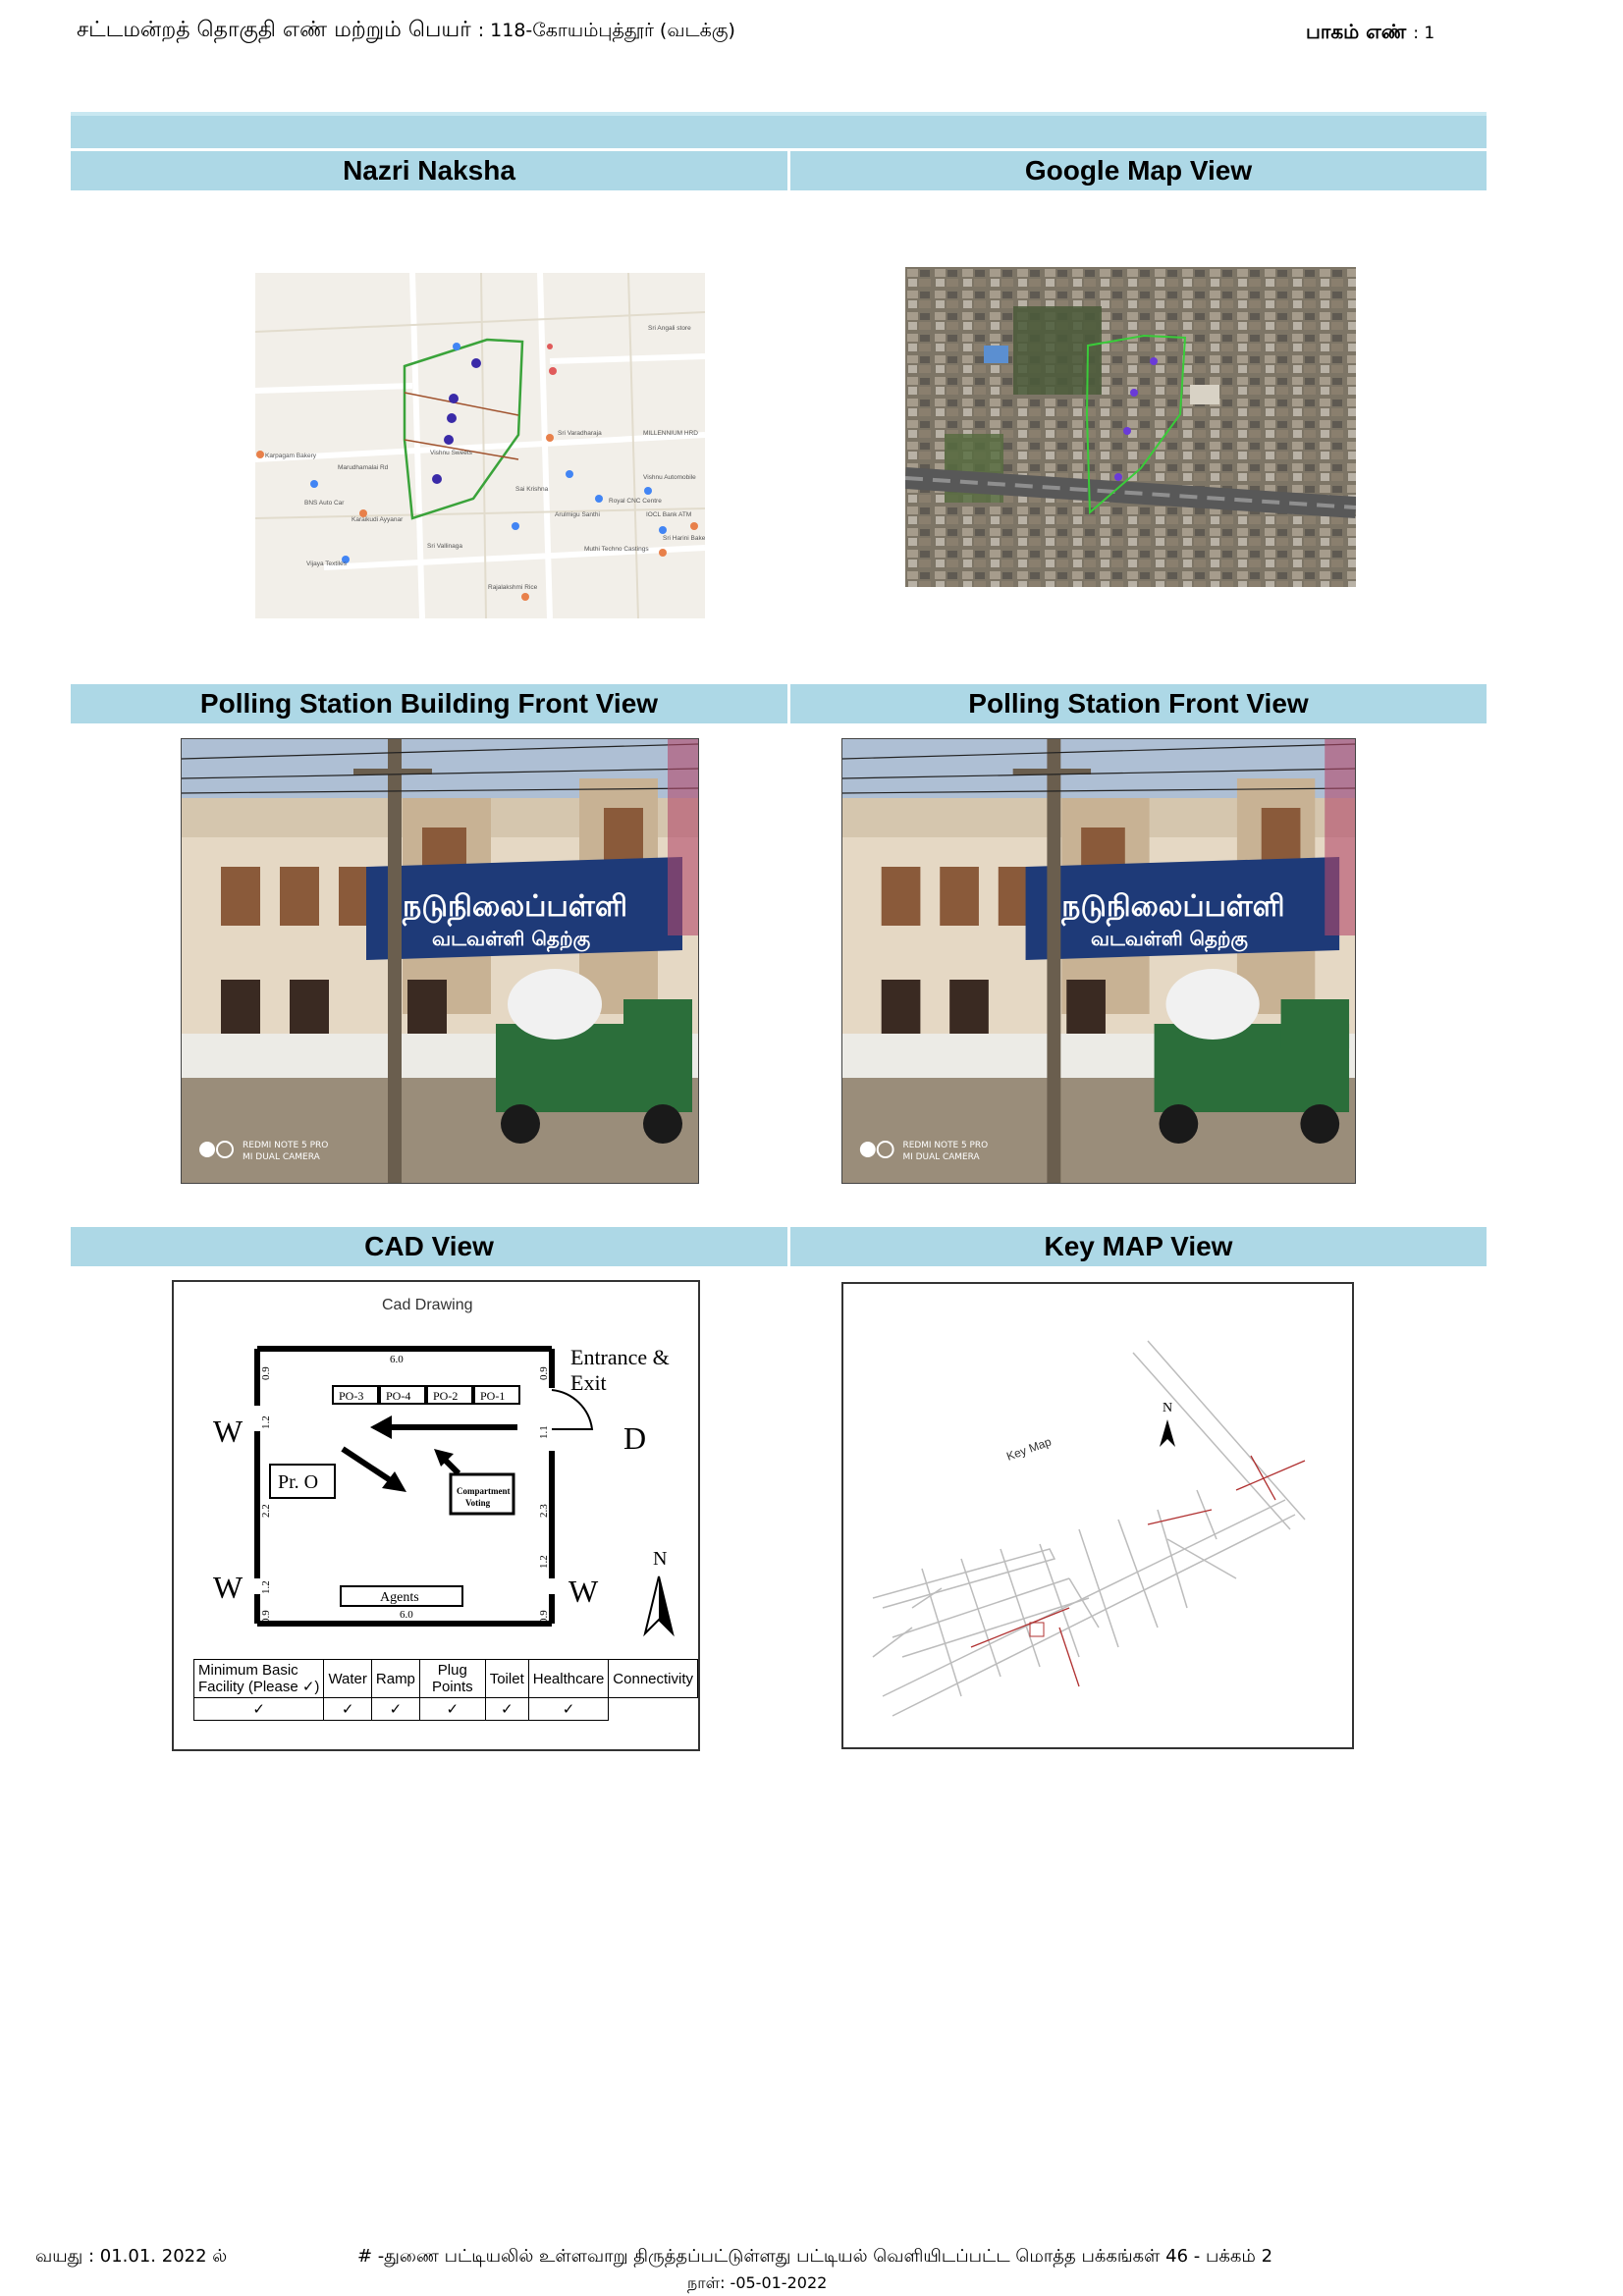  I want to click on po-box: PO-3, so click(351, 1396).